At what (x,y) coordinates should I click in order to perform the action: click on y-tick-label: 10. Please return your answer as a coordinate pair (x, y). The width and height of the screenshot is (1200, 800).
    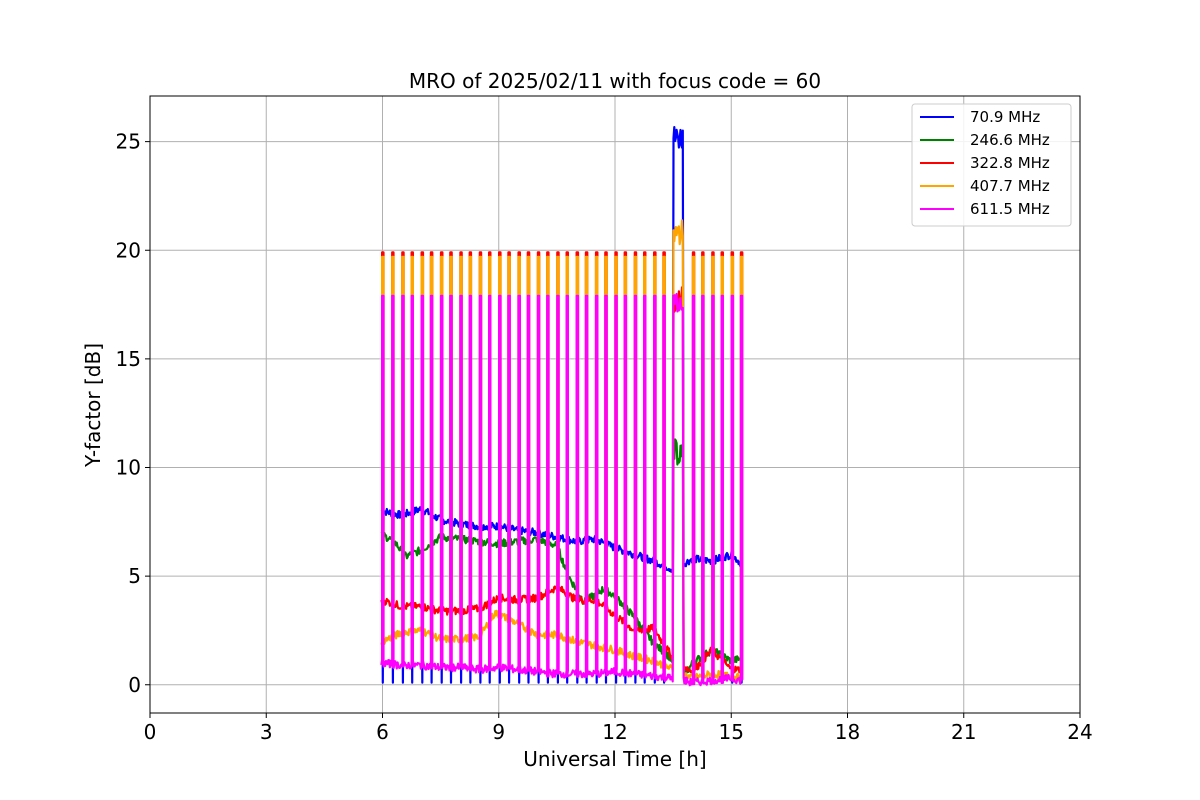
    Looking at the image, I should click on (128, 468).